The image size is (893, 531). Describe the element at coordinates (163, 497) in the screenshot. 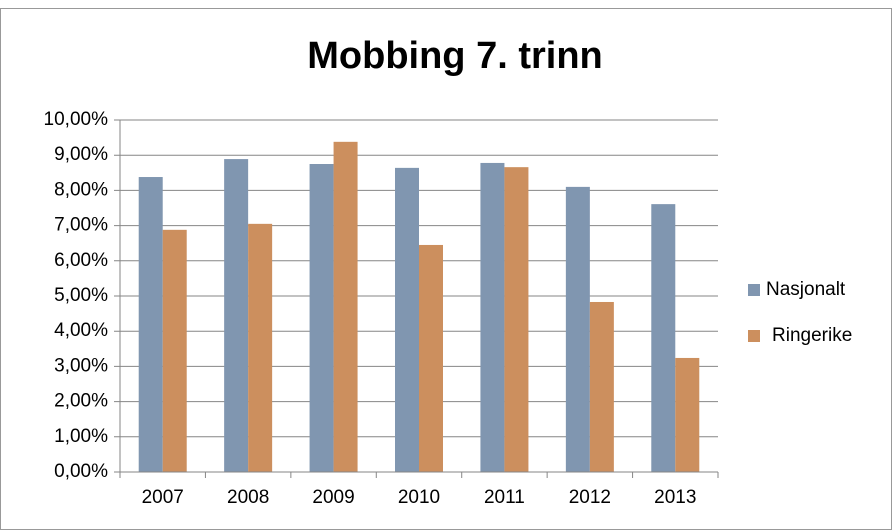

I see `x-tick-label: 2007` at that location.